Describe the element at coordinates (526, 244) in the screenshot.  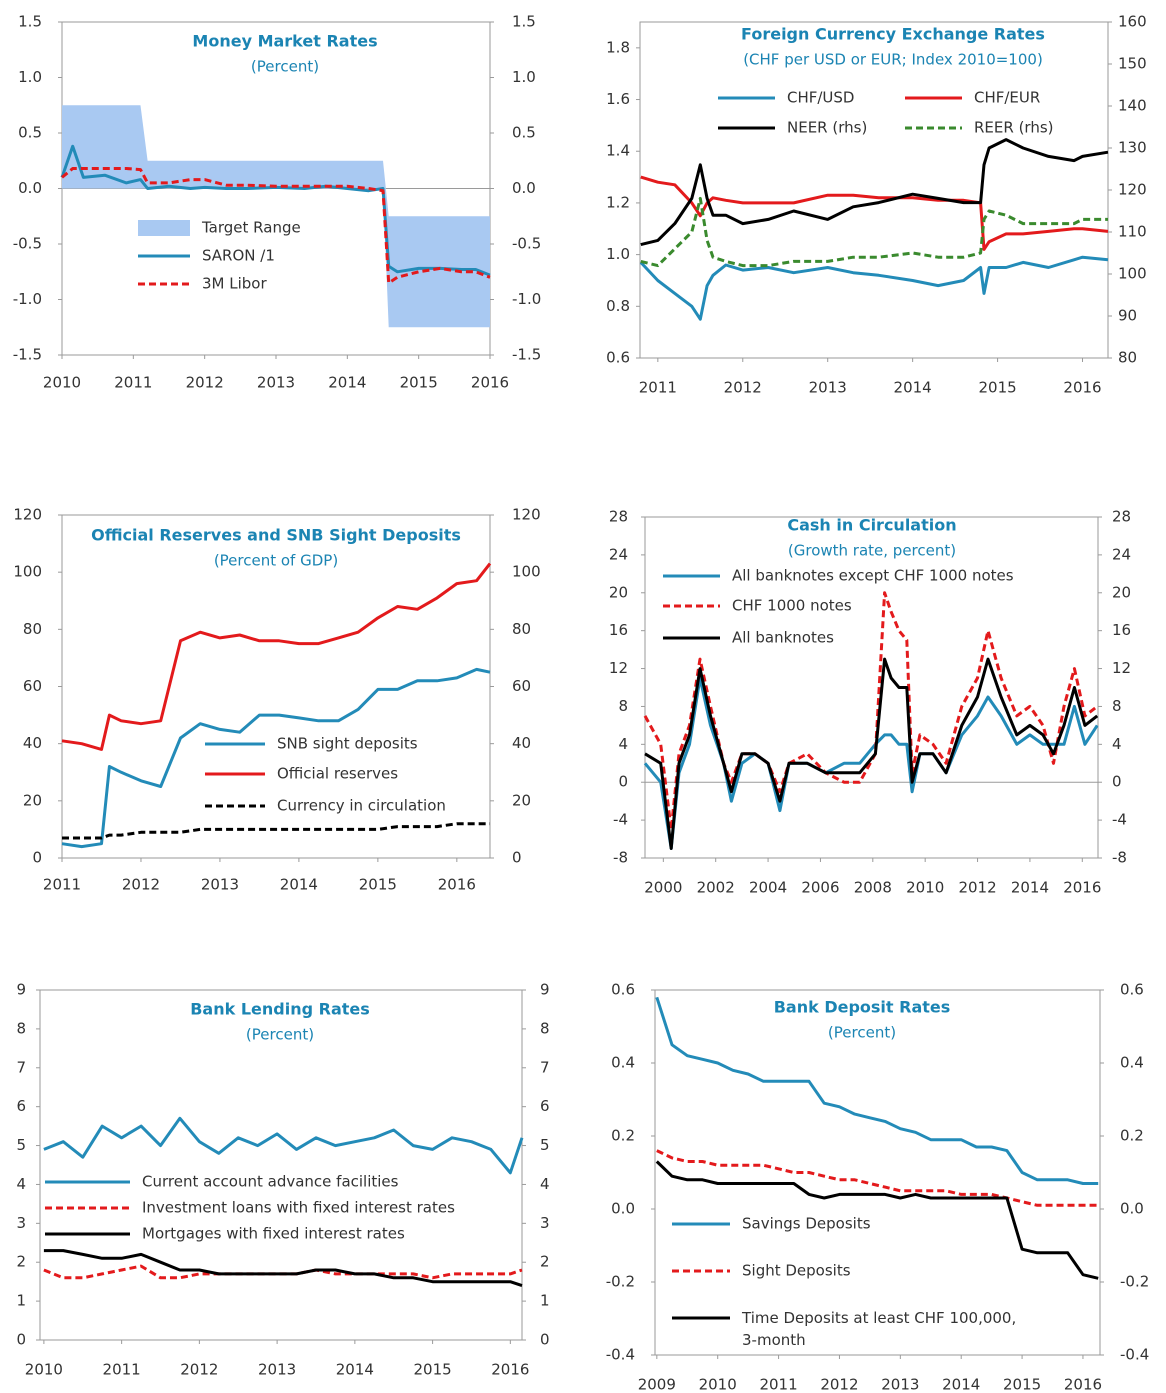
I see `y2-tick-label: -0.5` at that location.